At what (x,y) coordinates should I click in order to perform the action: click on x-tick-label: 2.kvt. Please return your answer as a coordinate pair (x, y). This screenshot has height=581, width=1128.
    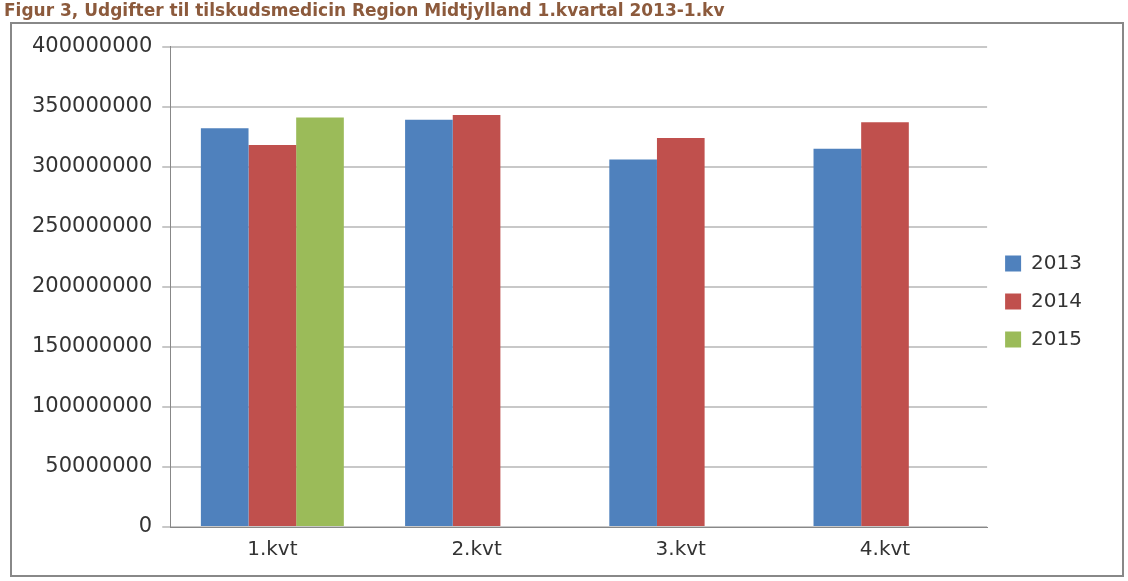
    Looking at the image, I should click on (476, 548).